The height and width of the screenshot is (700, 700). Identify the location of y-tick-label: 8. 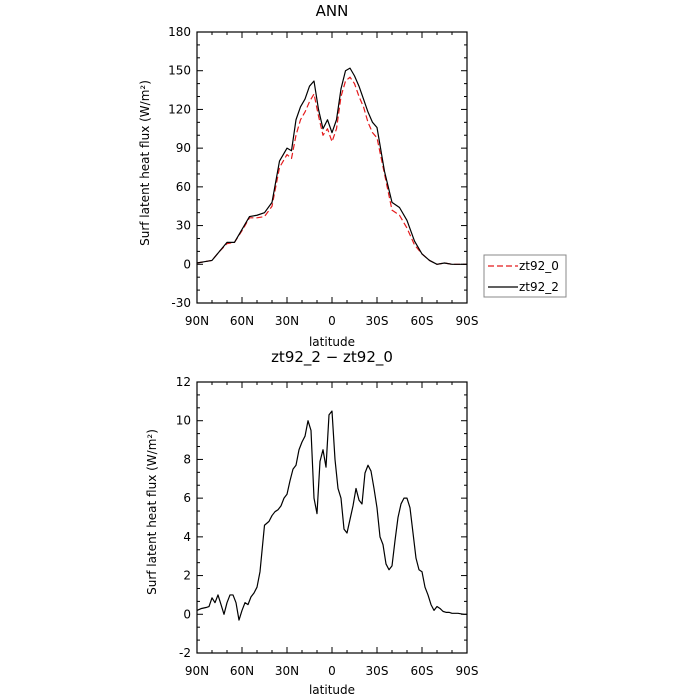
(187, 459).